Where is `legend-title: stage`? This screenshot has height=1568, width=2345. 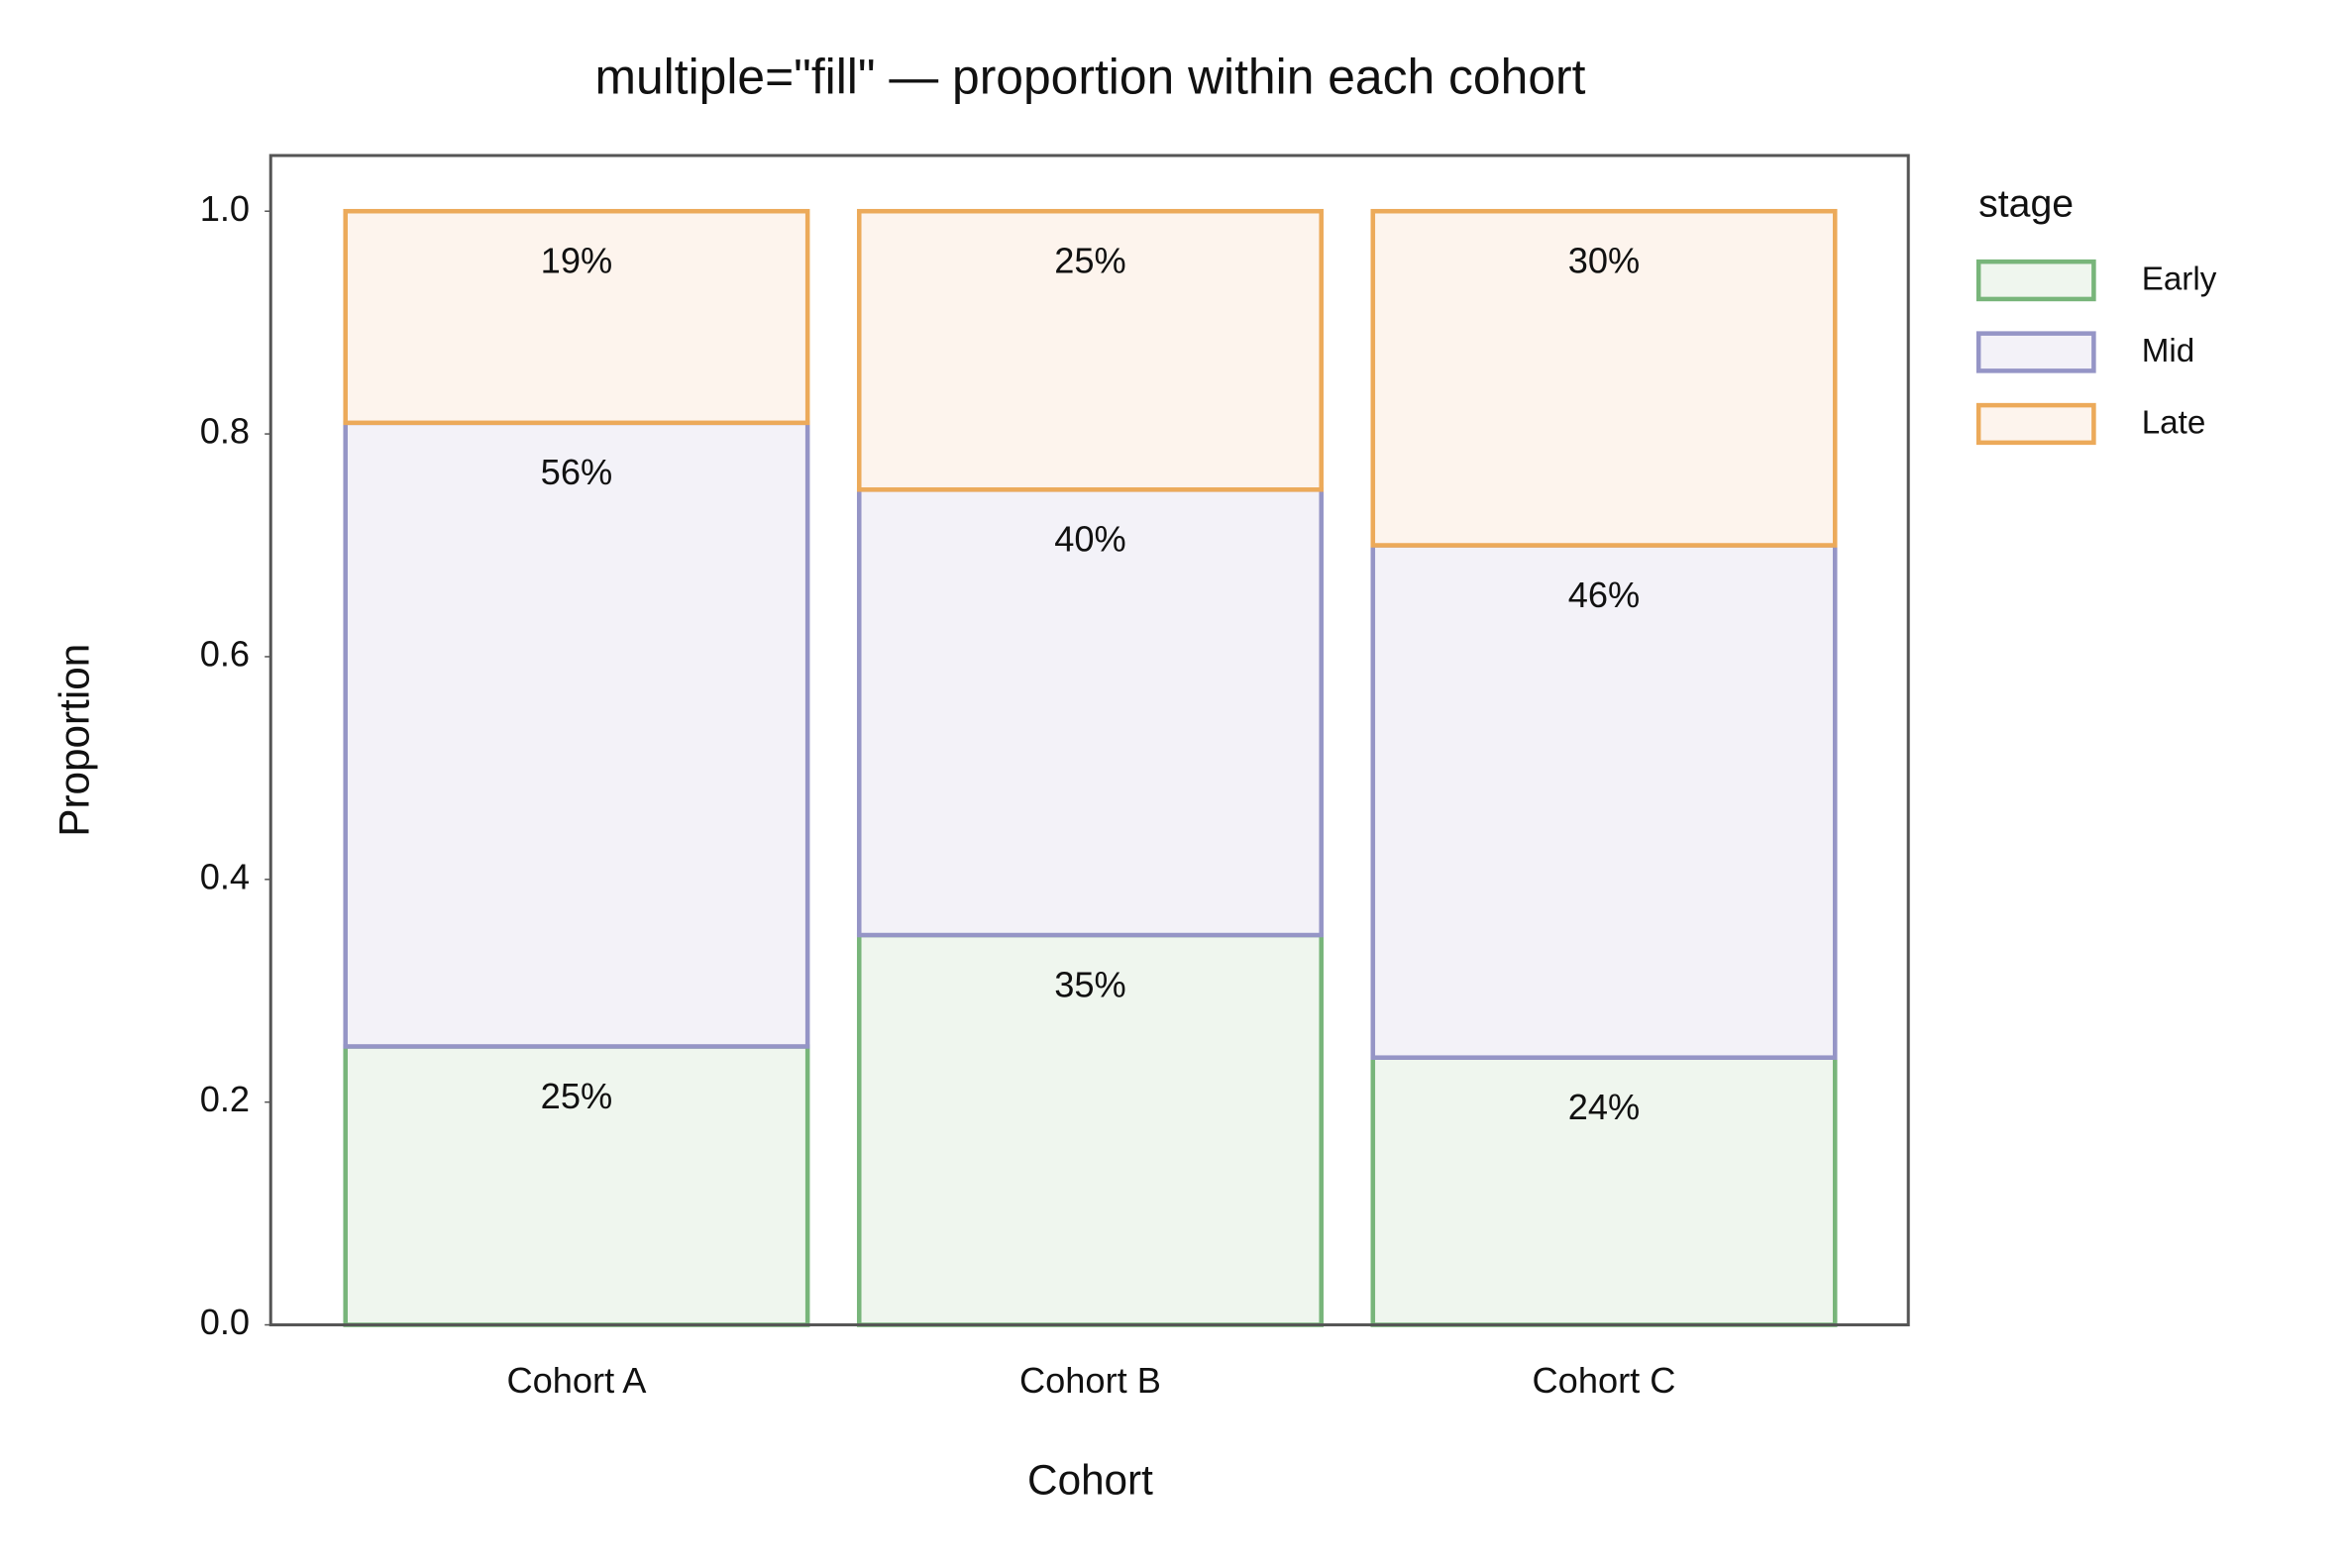 legend-title: stage is located at coordinates (2026, 204).